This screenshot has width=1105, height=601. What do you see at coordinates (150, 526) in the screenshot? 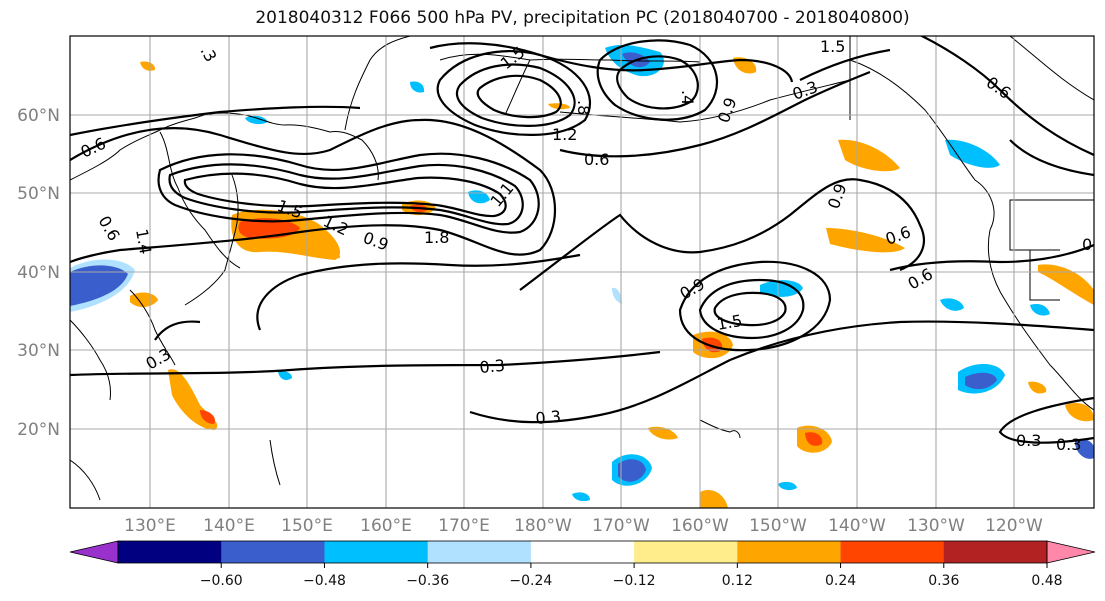
I see `lon-label: 130°E` at bounding box center [150, 526].